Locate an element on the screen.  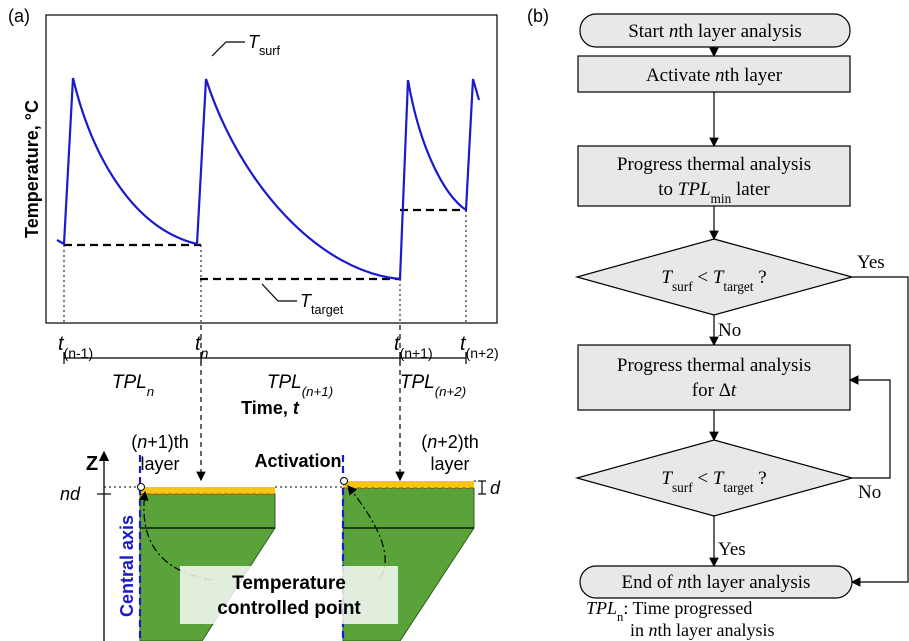
tick-label: t(n-1) is located at coordinates (75, 347).